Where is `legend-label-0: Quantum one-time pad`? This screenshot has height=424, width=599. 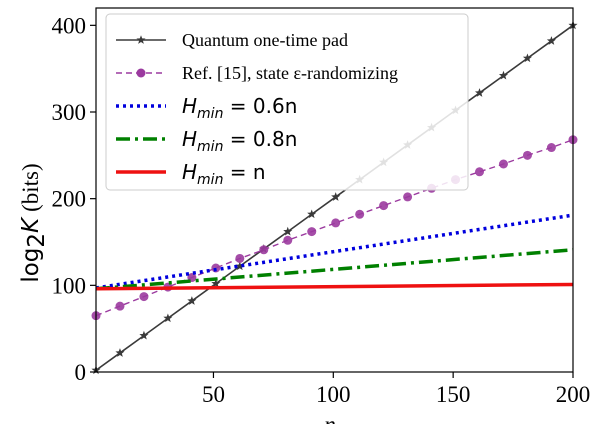 legend-label-0: Quantum one-time pad is located at coordinates (265, 40).